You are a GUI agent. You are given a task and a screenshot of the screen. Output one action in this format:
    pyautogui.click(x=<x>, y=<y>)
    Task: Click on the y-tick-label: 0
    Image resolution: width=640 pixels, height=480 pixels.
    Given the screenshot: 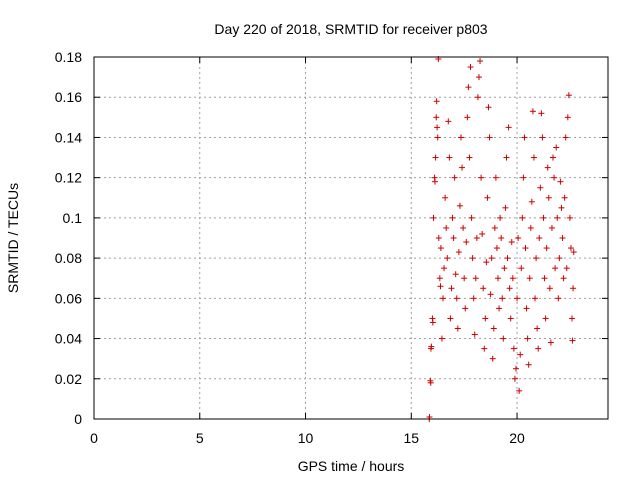 What is the action you would take?
    pyautogui.click(x=78, y=419)
    